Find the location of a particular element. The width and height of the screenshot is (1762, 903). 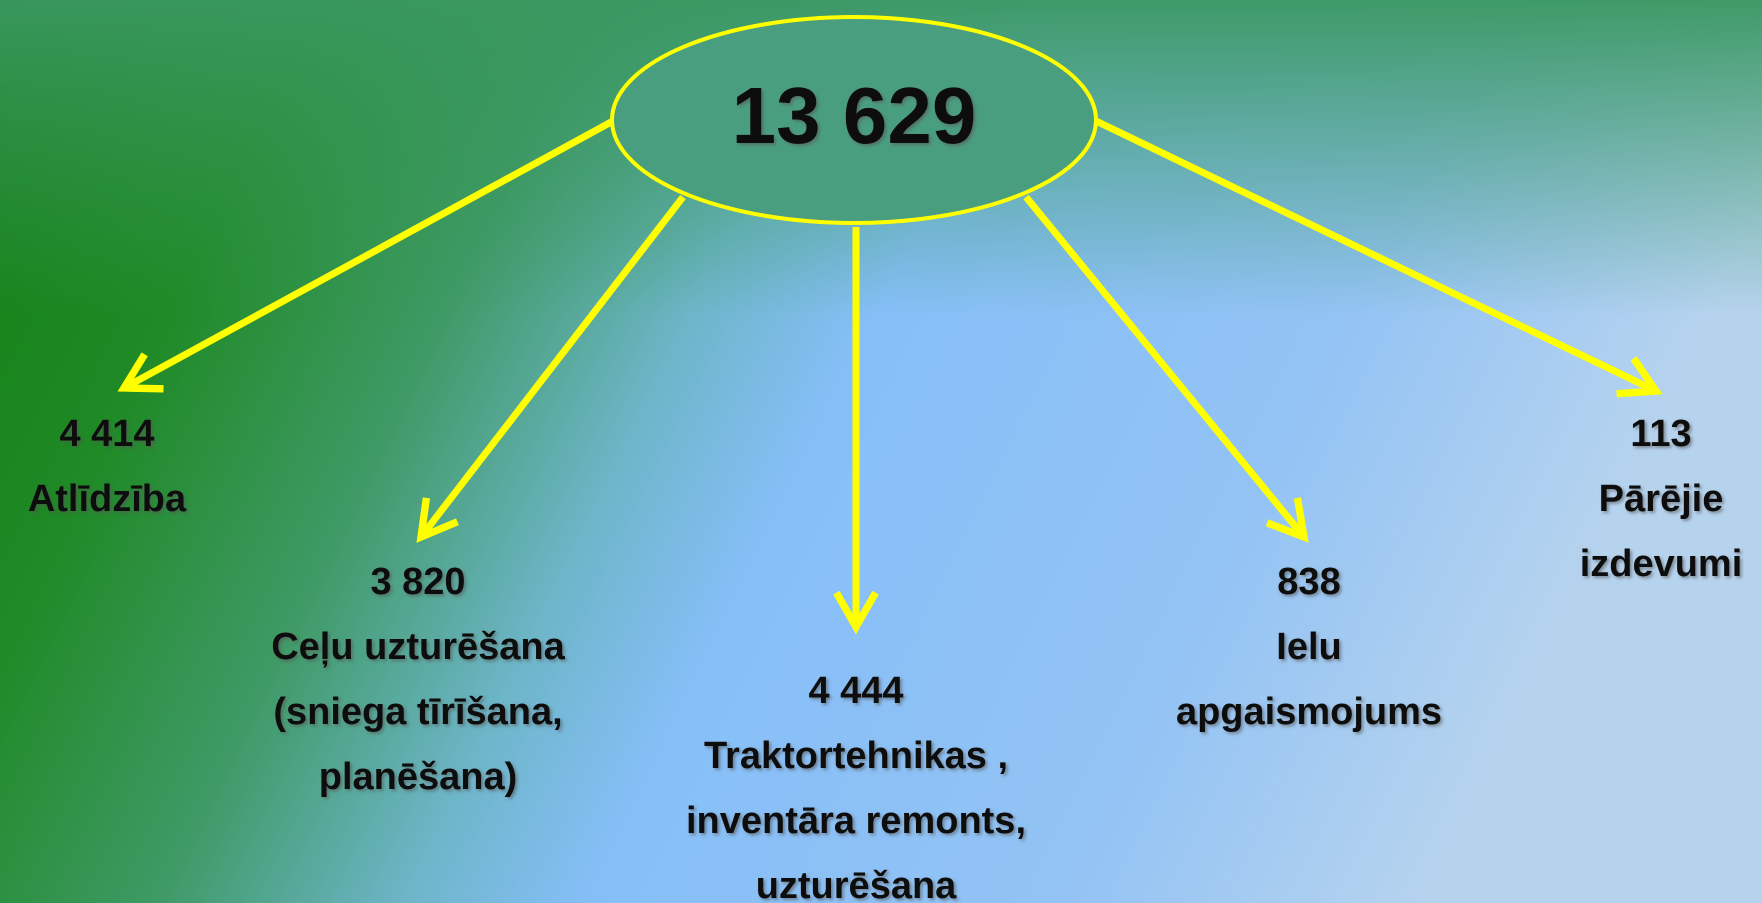

node-label: inventāra remonts, is located at coordinates (856, 821).